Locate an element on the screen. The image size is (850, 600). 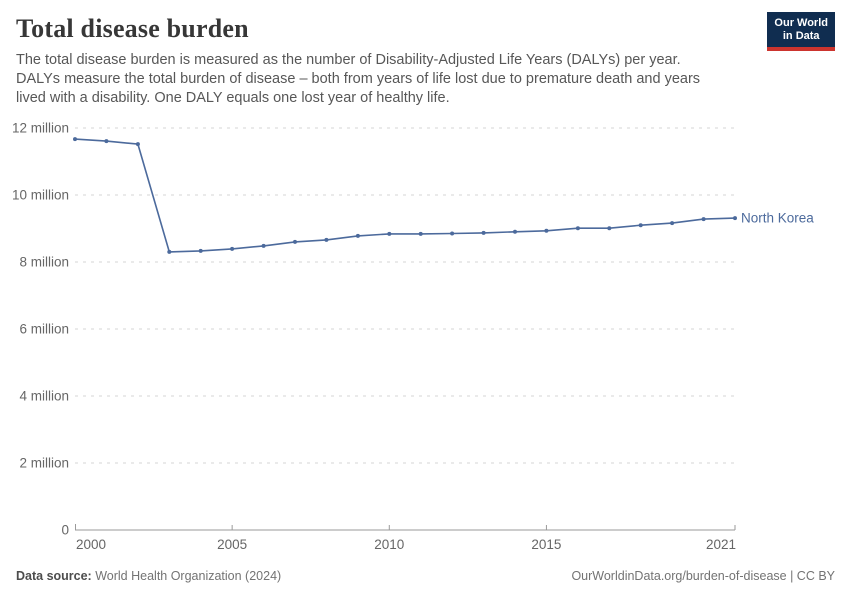
series-end-label: North Korea is located at coordinates (777, 218).